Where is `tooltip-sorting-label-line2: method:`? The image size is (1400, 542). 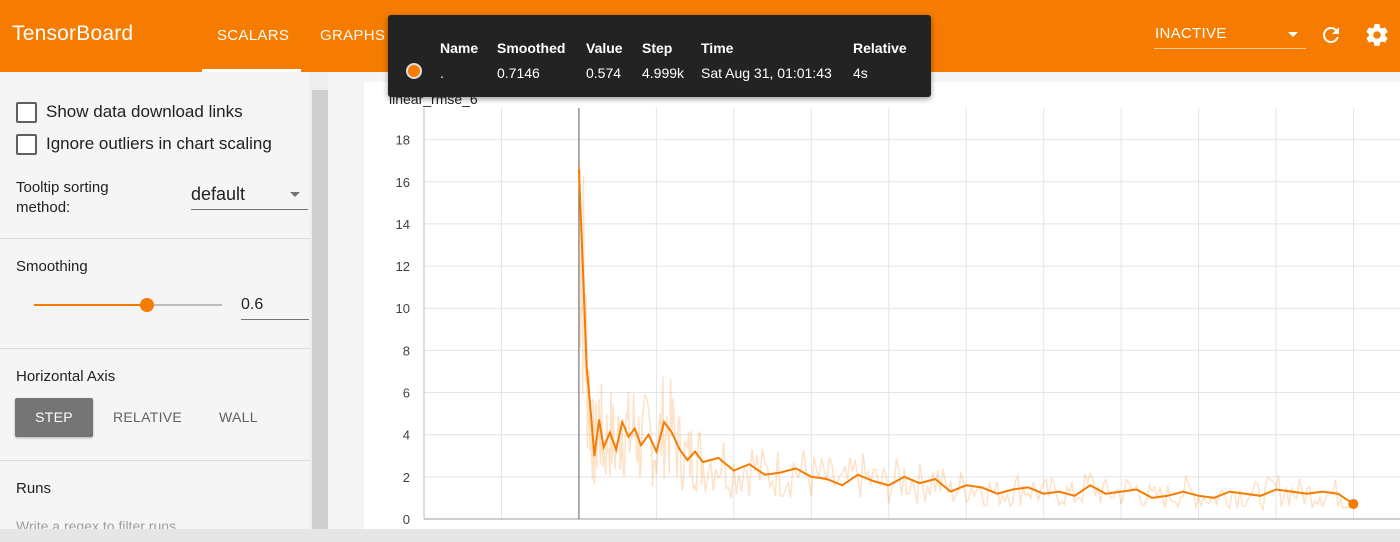
tooltip-sorting-label-line2: method: is located at coordinates (43, 207).